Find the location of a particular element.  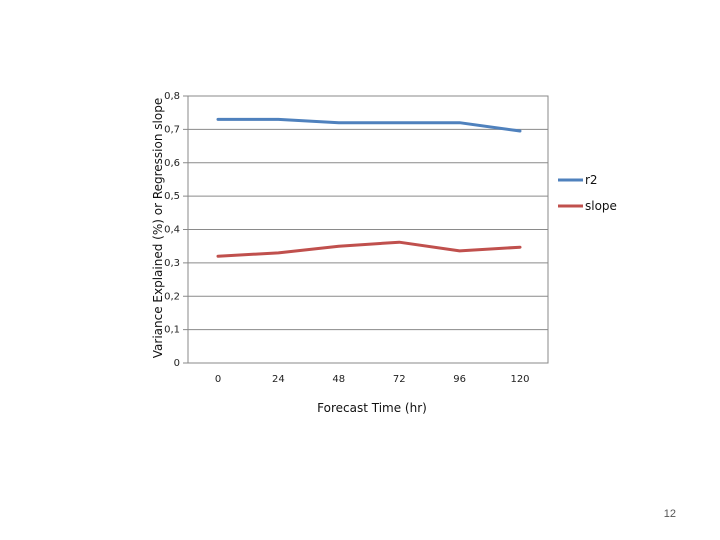

y-tick-label: 0,7 is located at coordinates (172, 129).